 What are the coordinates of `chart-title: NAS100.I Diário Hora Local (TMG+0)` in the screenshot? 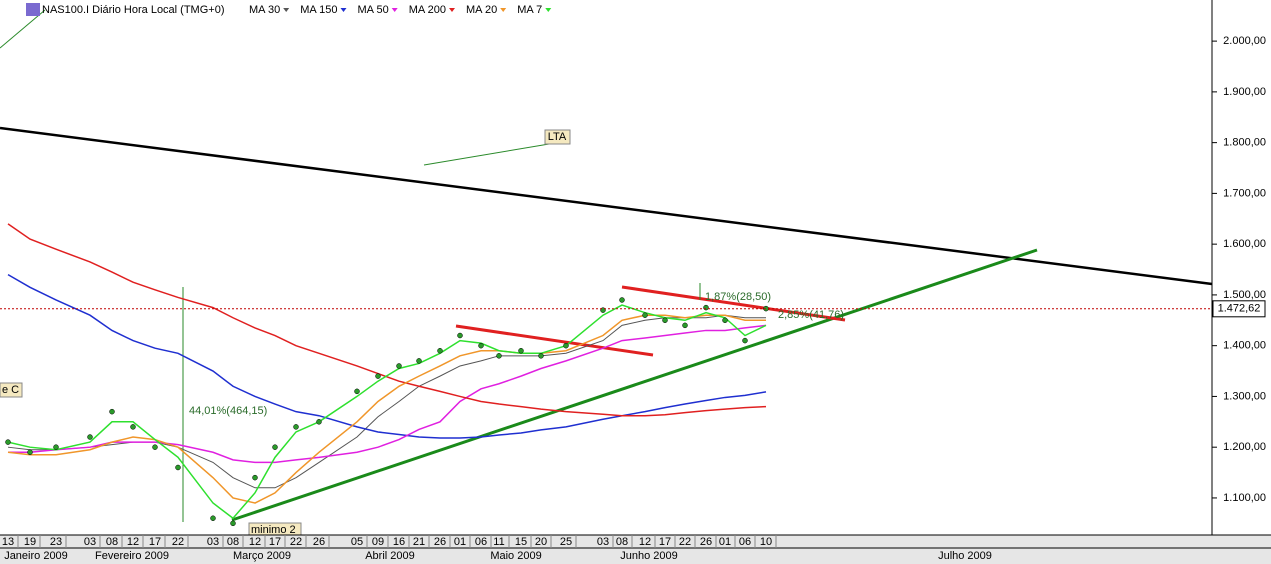 It's located at (133, 10).